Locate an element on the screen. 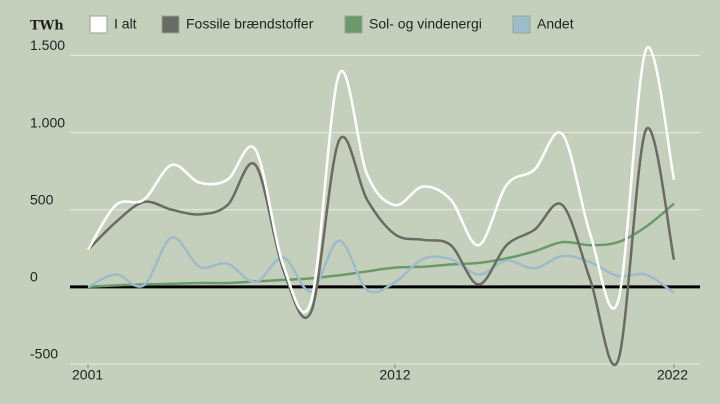 The width and height of the screenshot is (720, 404). legend-label: I alt is located at coordinates (125, 24).